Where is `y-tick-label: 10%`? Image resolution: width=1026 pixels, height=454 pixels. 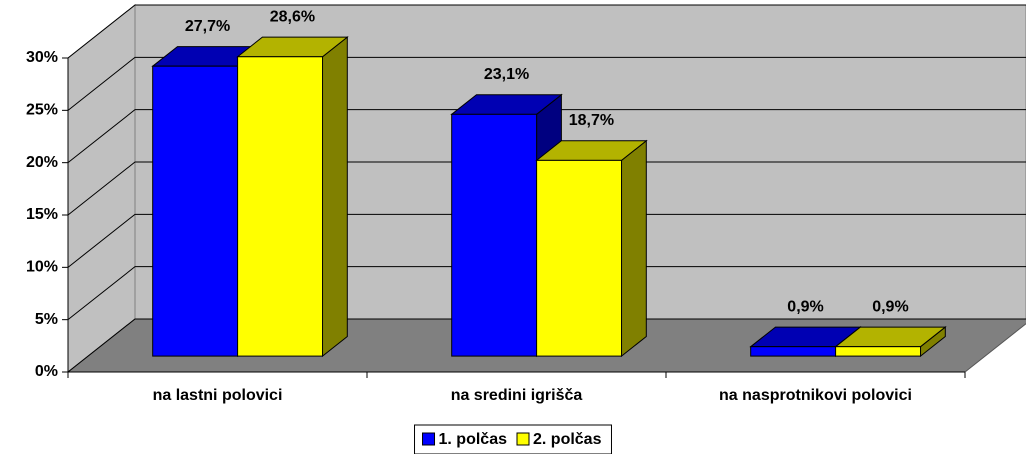 y-tick-label: 10% is located at coordinates (42, 267).